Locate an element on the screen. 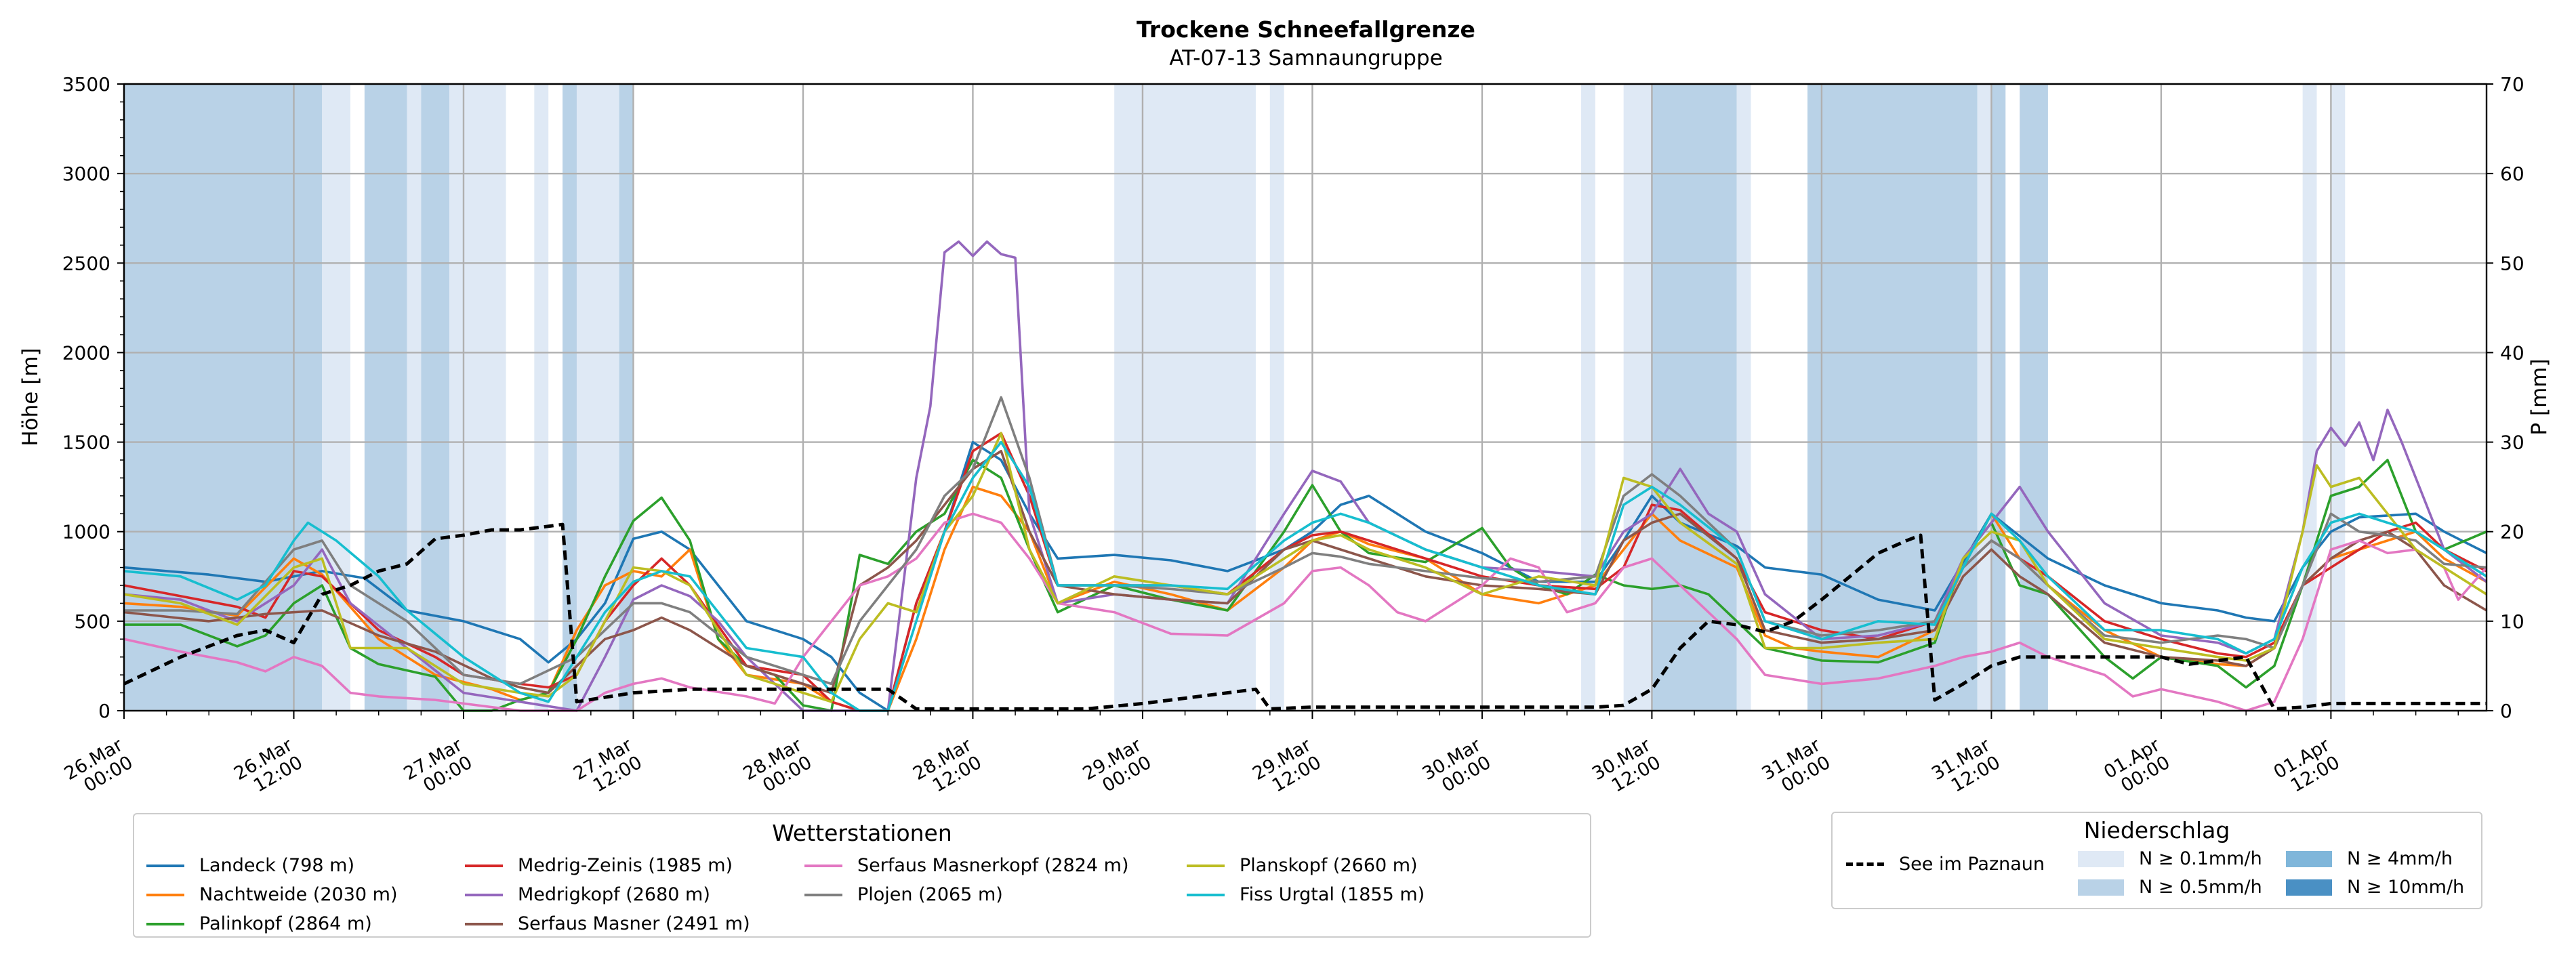 Image resolution: width=2576 pixels, height=958 pixels. legend-stations-title: Wetterstationen is located at coordinates (862, 833).